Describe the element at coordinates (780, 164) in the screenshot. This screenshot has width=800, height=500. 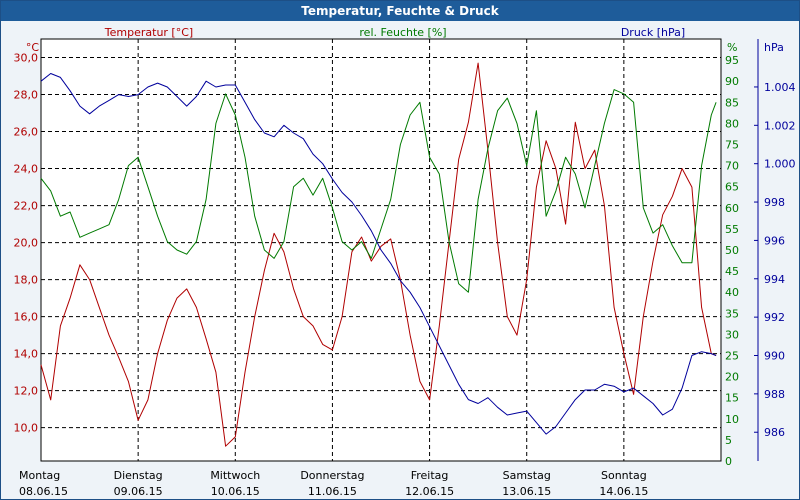
I see `pressure-tick-label: 1.000` at that location.